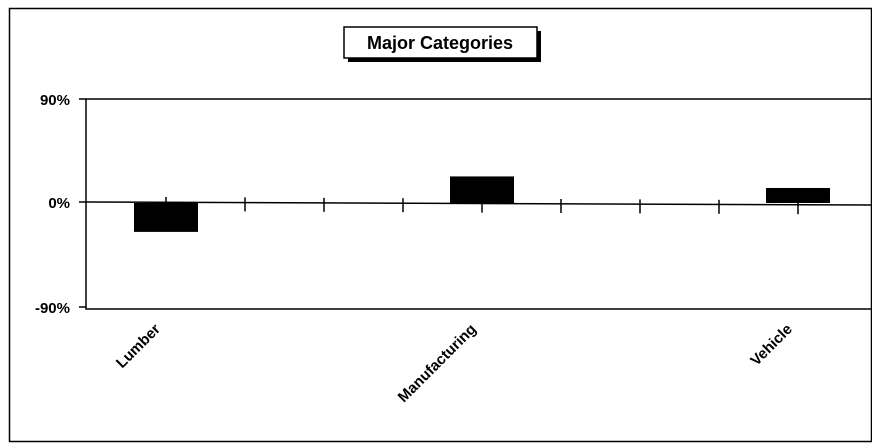 This screenshot has width=872, height=448. I want to click on bar-vehicle, so click(798, 195).